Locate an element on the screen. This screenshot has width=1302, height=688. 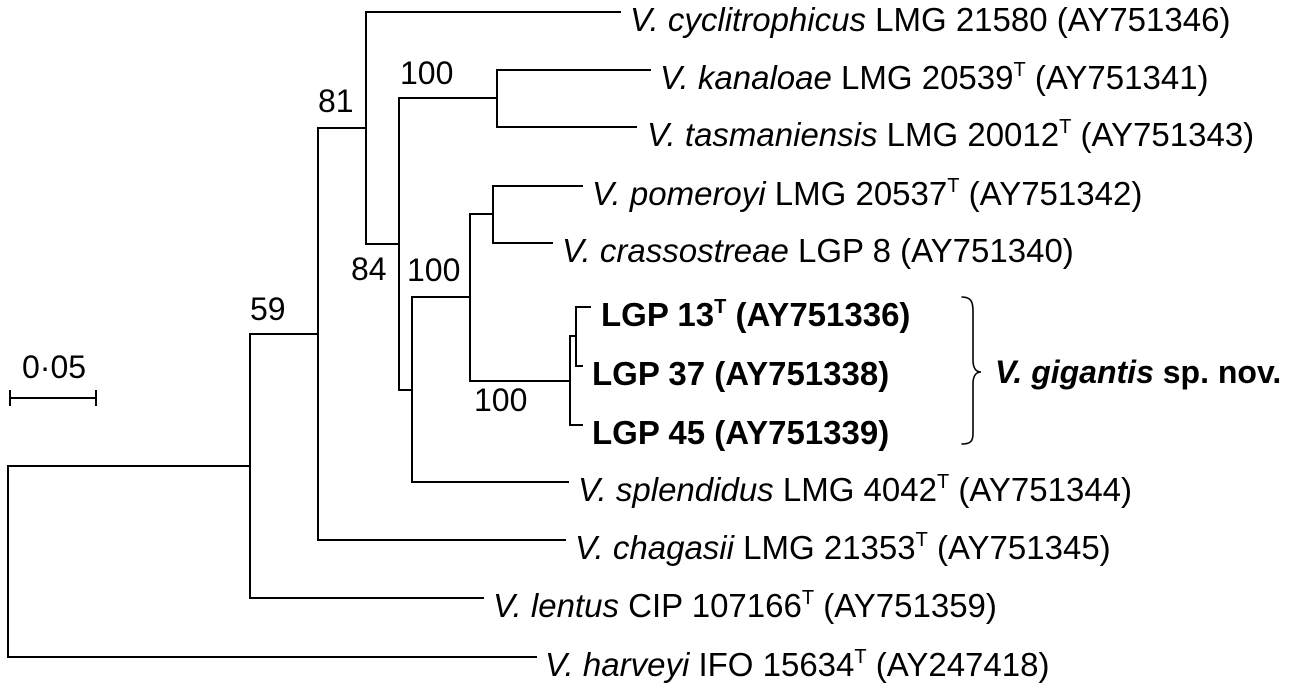
strain-id: LGP 37 is located at coordinates (648, 373).